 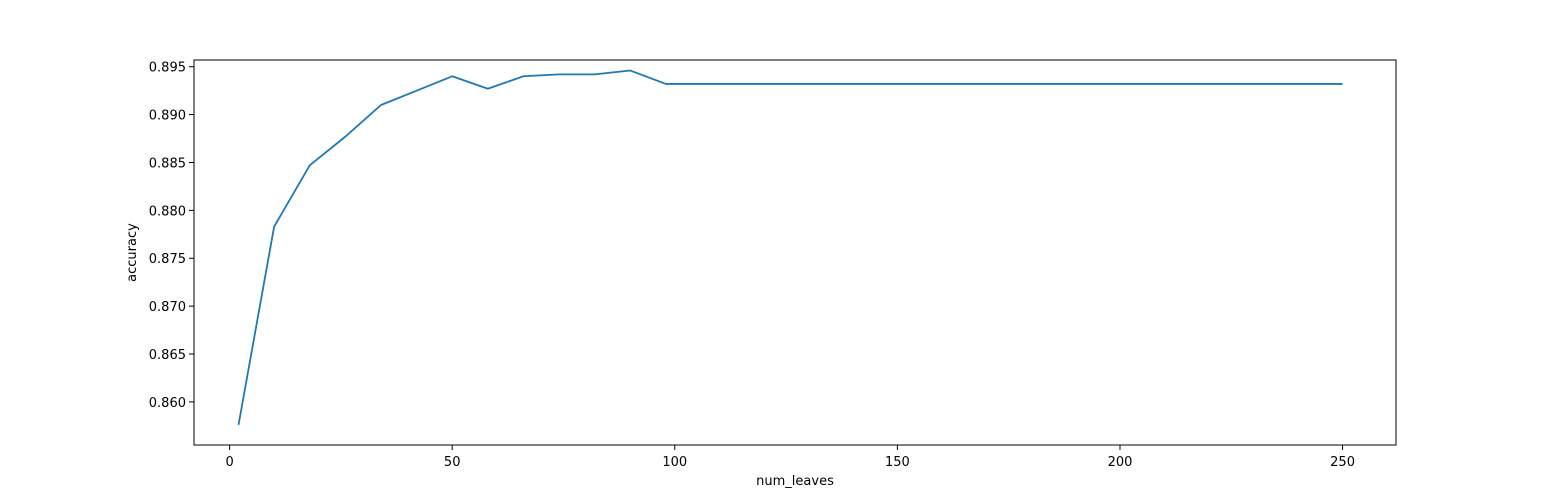 I want to click on y-tick-label: 0.885, so click(x=167, y=163).